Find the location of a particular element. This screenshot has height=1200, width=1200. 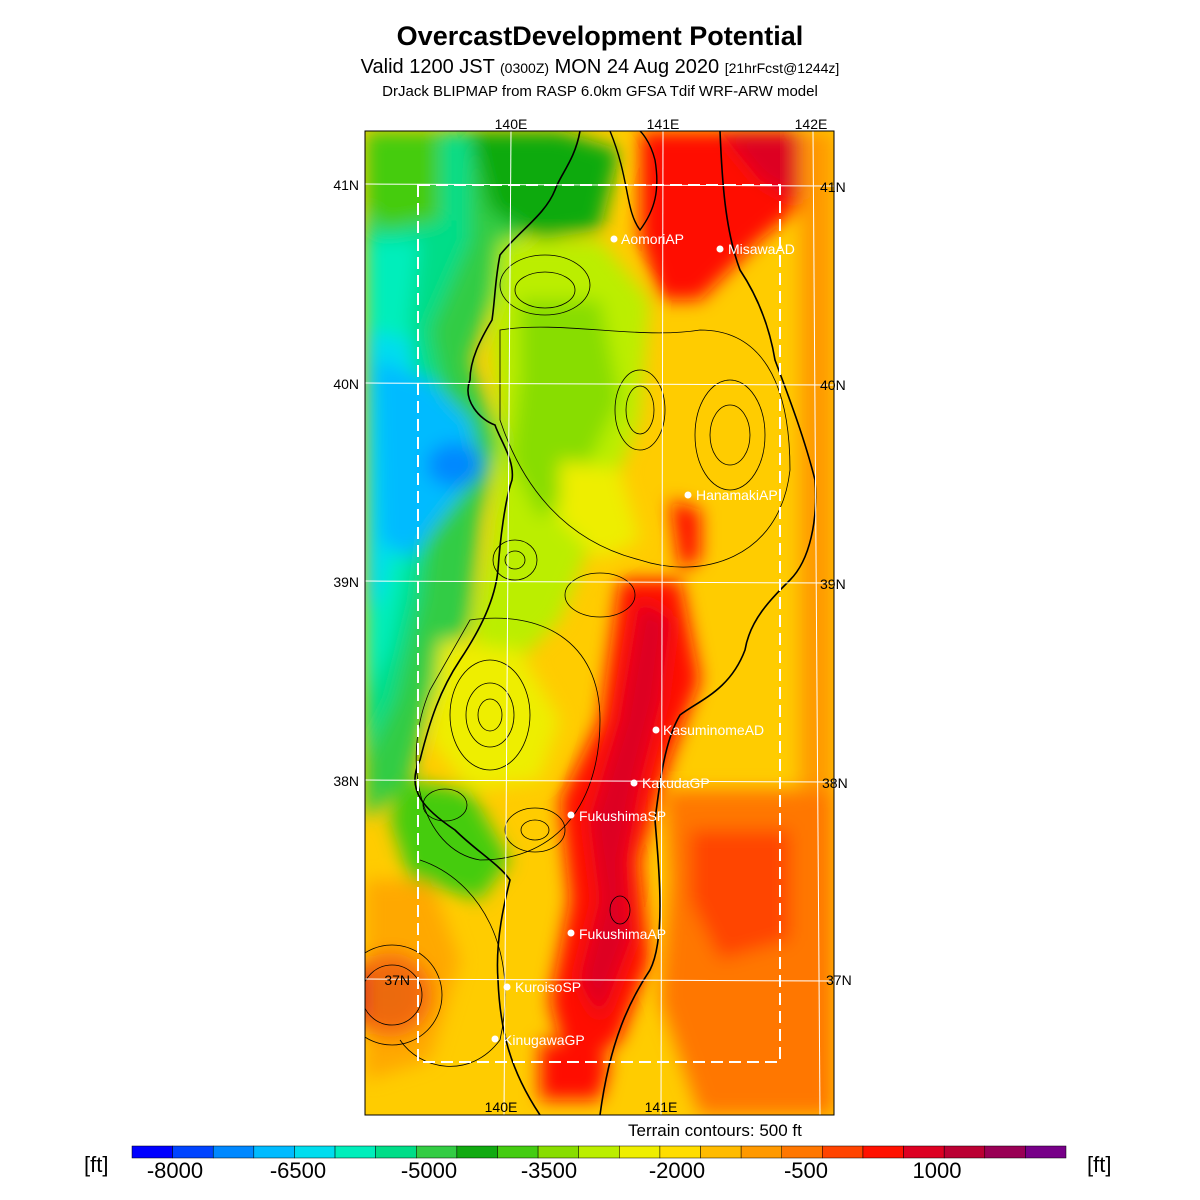

lon-label-top: 140E is located at coordinates (511, 124).